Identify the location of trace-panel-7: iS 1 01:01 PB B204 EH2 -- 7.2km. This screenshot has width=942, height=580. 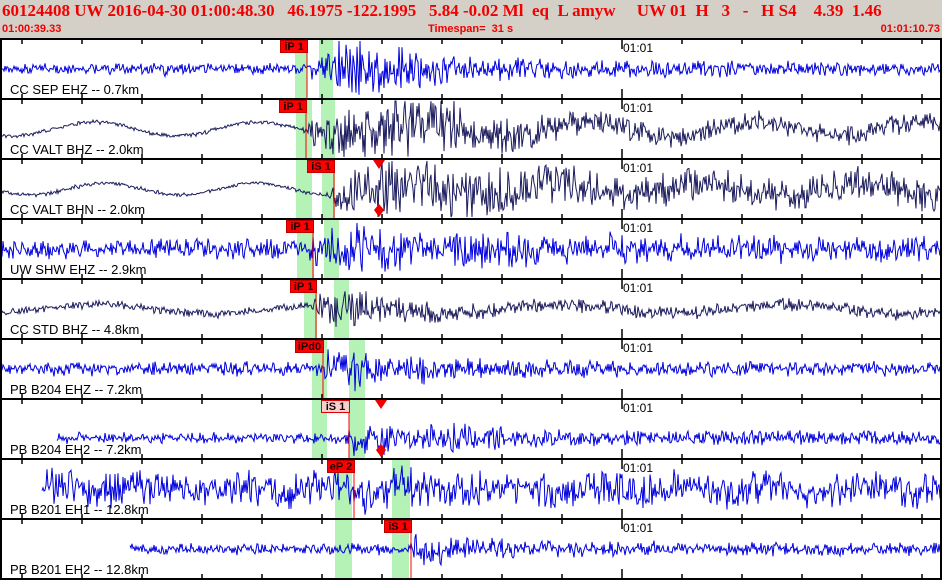
(471, 428).